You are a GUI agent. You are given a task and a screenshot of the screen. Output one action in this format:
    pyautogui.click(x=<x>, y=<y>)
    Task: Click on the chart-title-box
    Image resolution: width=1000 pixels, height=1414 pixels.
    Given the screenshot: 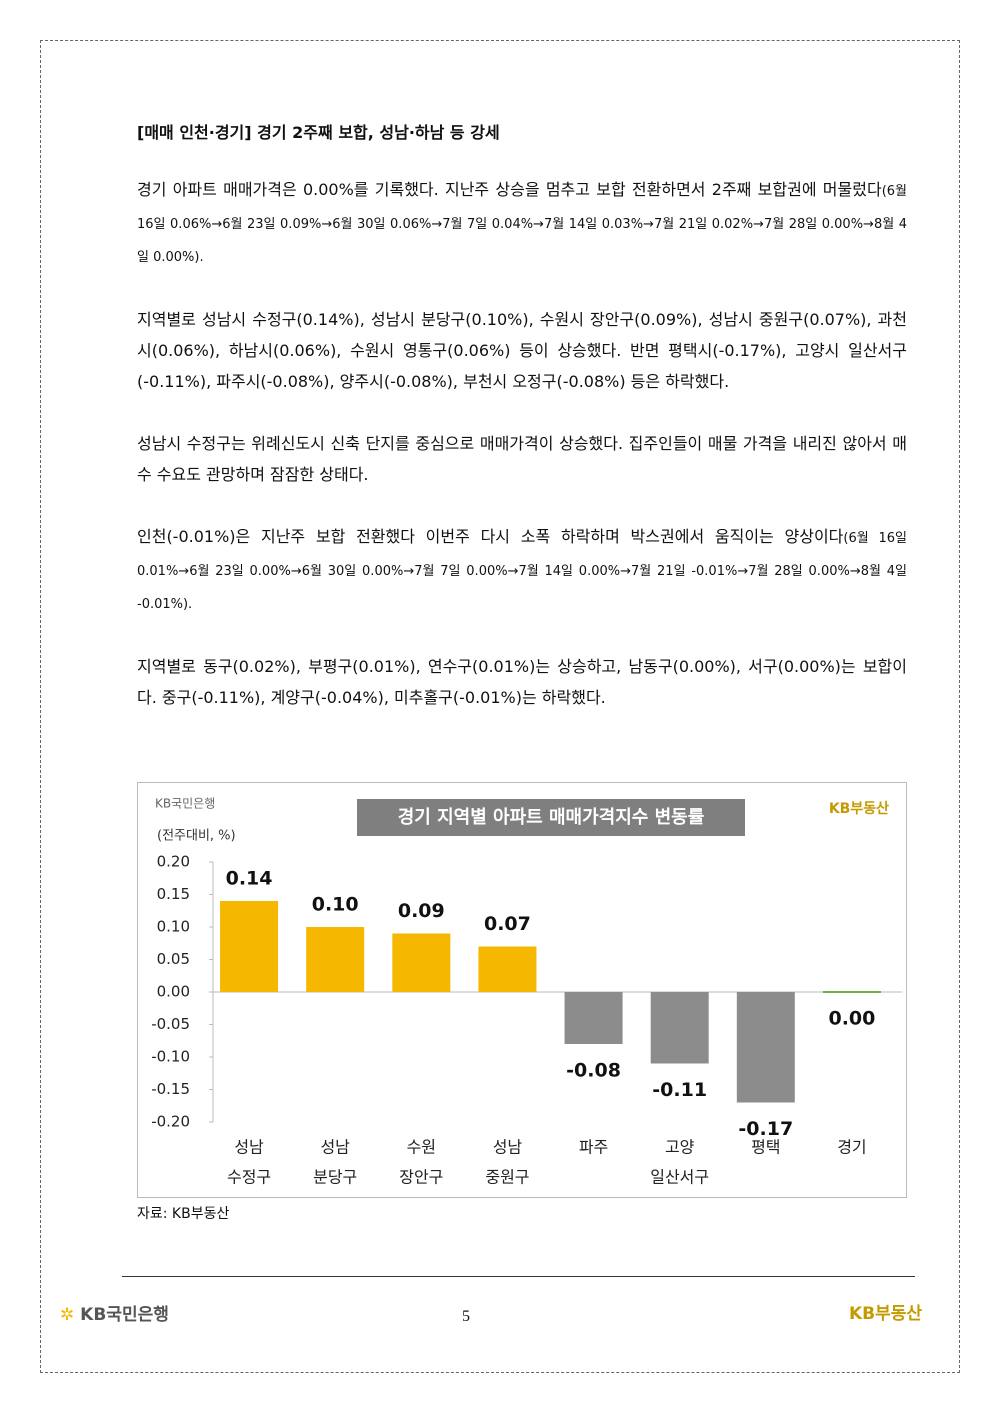 What is the action you would take?
    pyautogui.click(x=551, y=817)
    